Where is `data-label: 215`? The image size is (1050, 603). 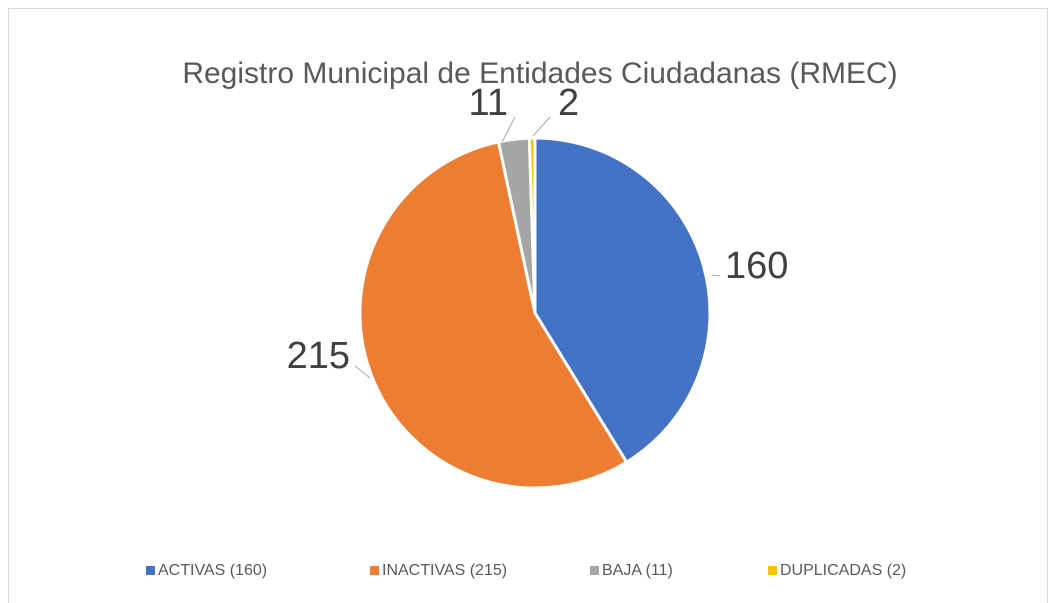
data-label: 215 is located at coordinates (318, 356).